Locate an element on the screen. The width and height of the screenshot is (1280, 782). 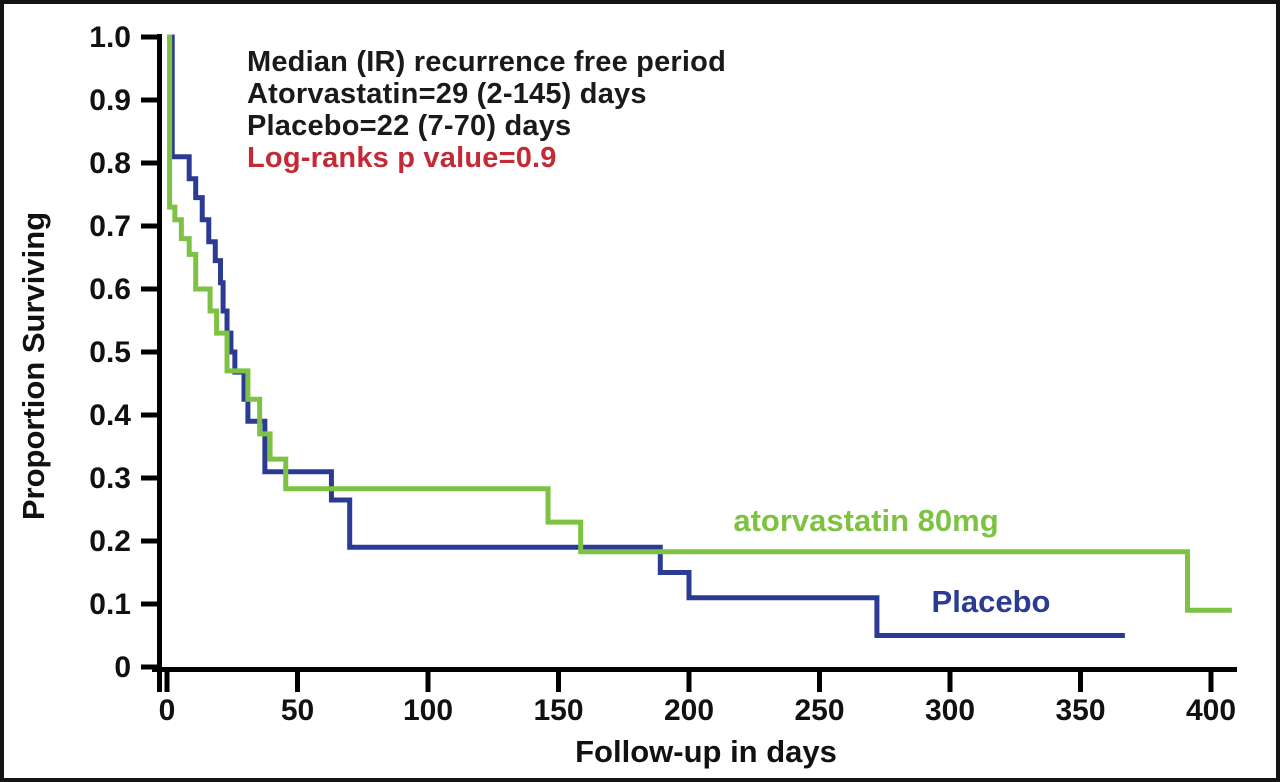
y-tick-label: 0.4 is located at coordinates (110, 415).